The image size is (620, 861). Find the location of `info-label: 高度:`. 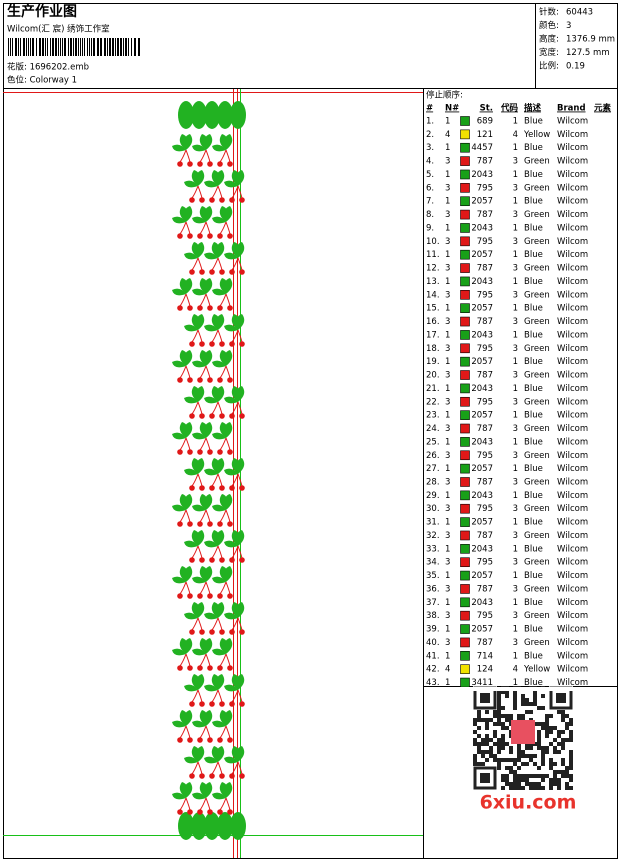

info-label: 高度: is located at coordinates (549, 39).